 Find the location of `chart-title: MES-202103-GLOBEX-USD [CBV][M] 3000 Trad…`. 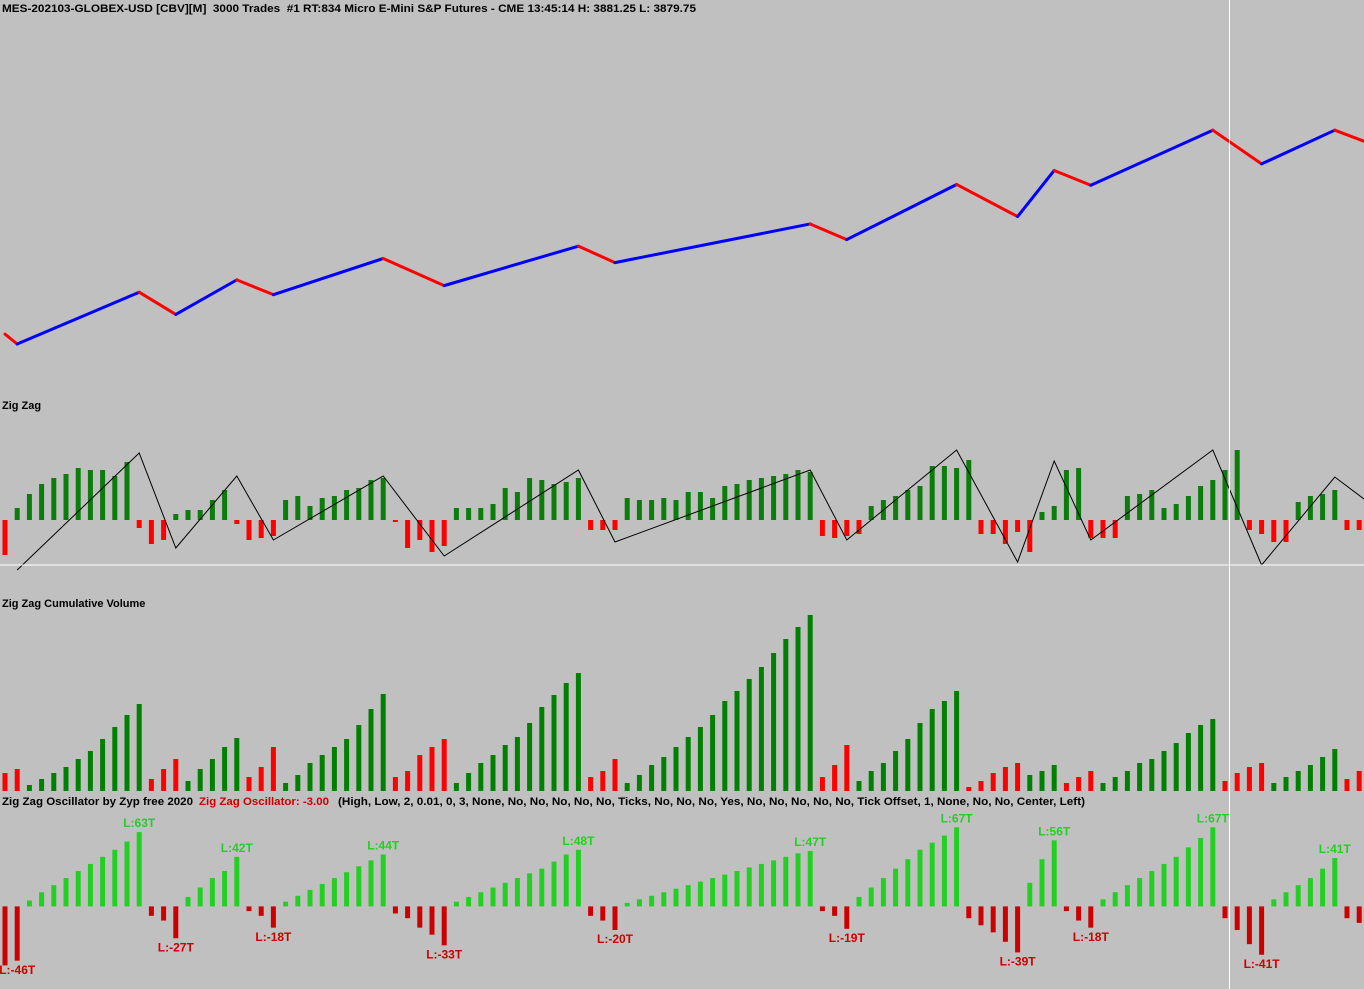

chart-title: MES-202103-GLOBEX-USD [CBV][M] 3000 Trad… is located at coordinates (349, 9).